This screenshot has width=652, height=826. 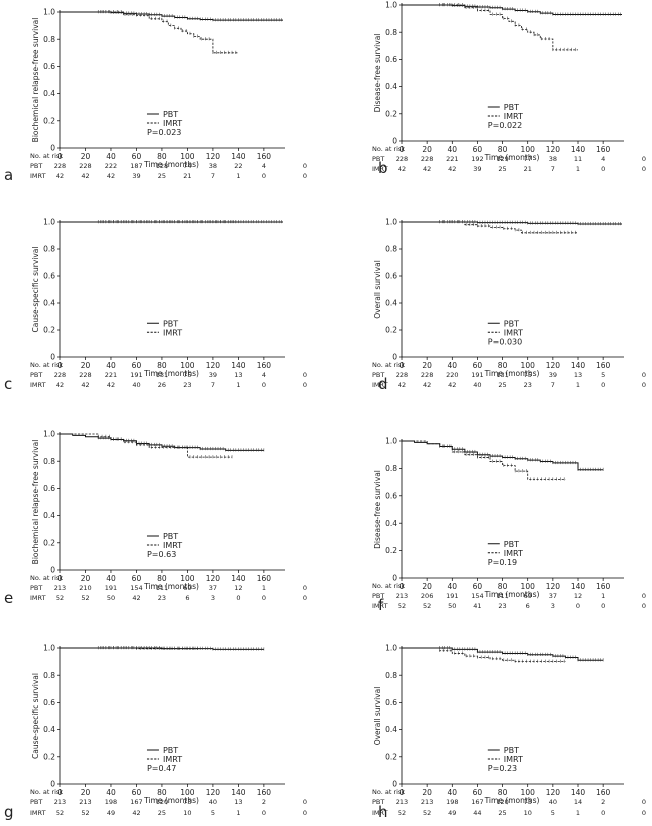 I want to click on y-tick-label: 0.6, so click(x=391, y=702).